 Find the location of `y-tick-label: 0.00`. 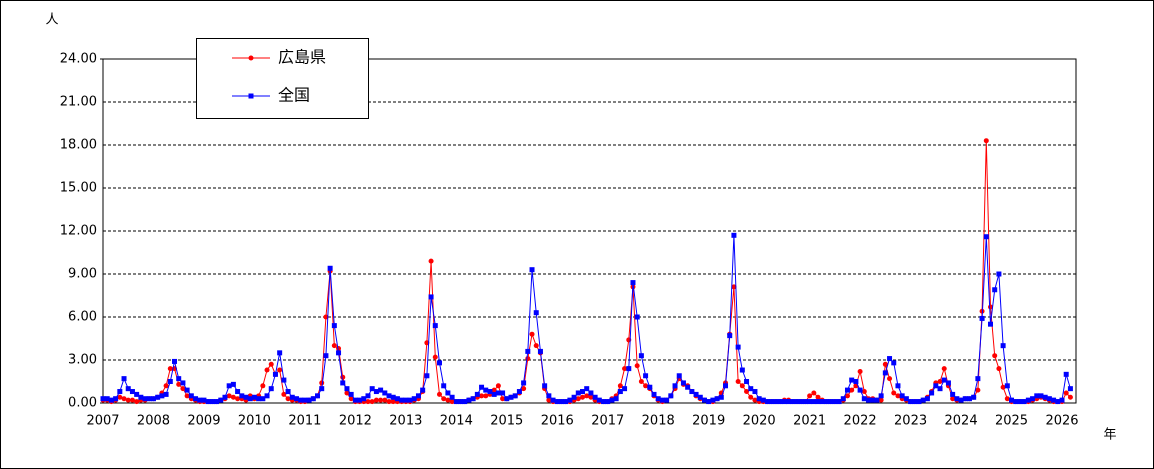

y-tick-label: 0.00 is located at coordinates (82, 403).